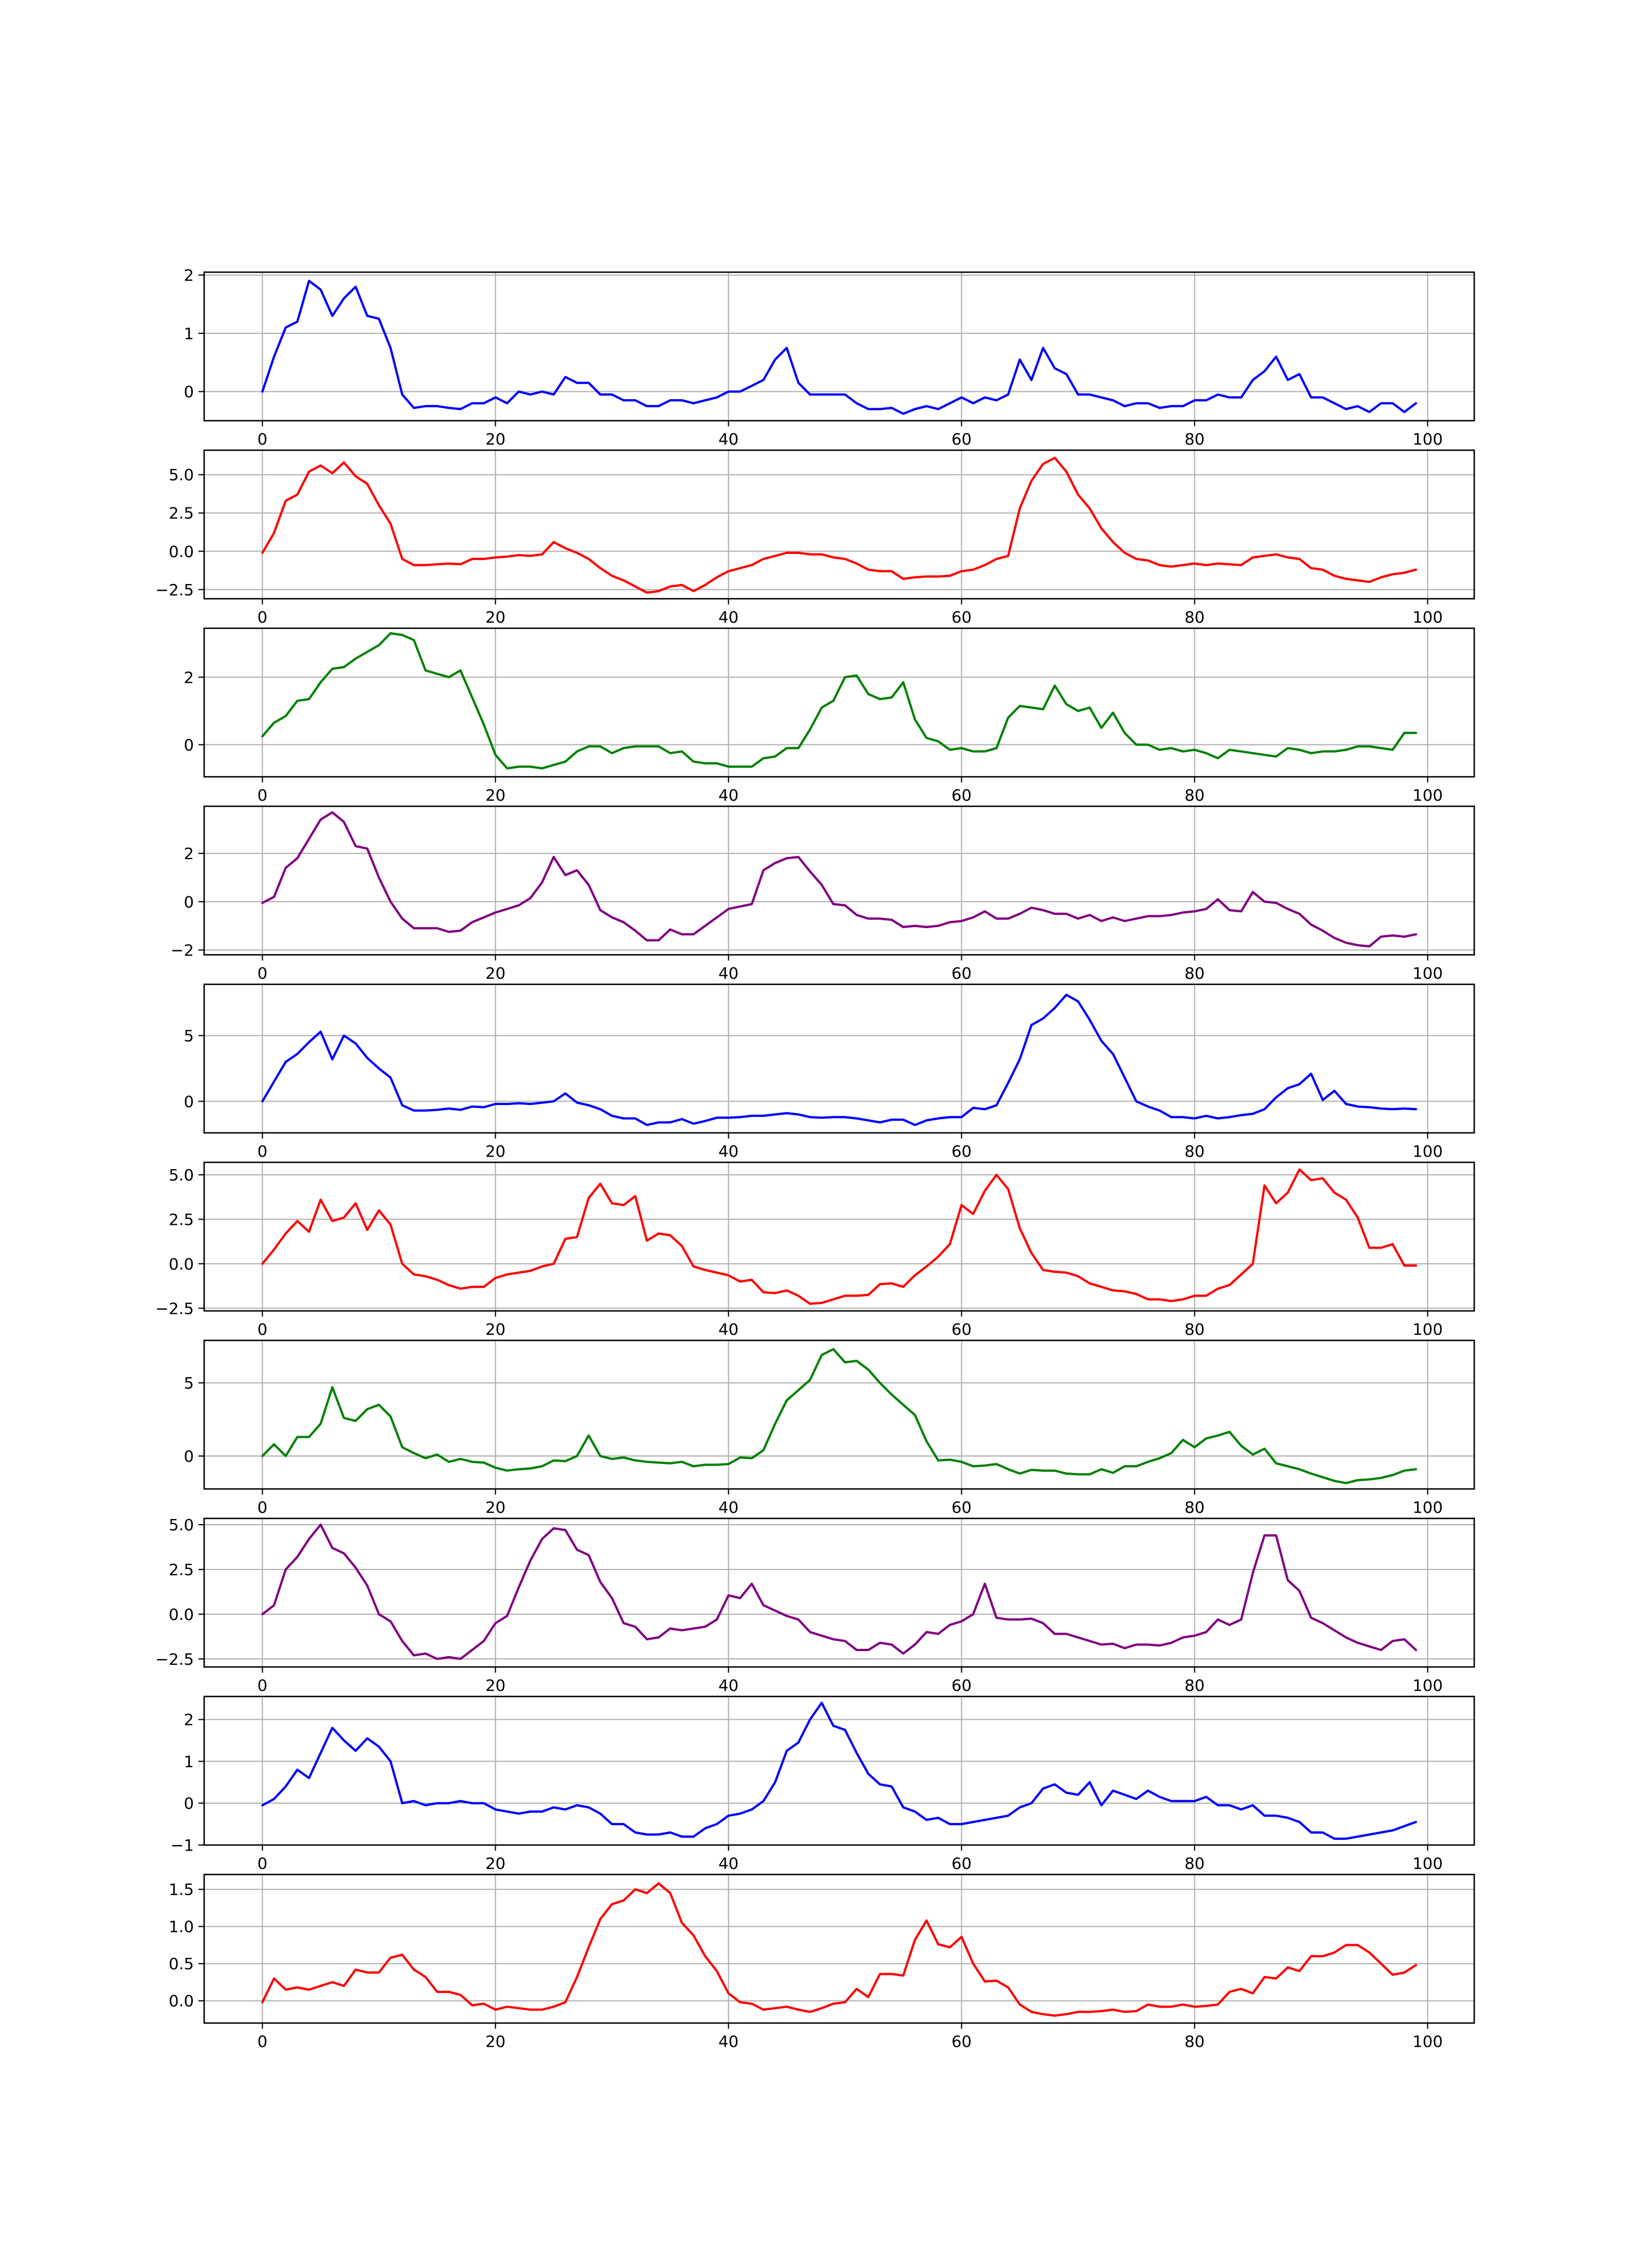 Image resolution: width=1633 pixels, height=2268 pixels. I want to click on subplot-1: 0 20 40 60 80 100 0 1 2, so click(829, 357).